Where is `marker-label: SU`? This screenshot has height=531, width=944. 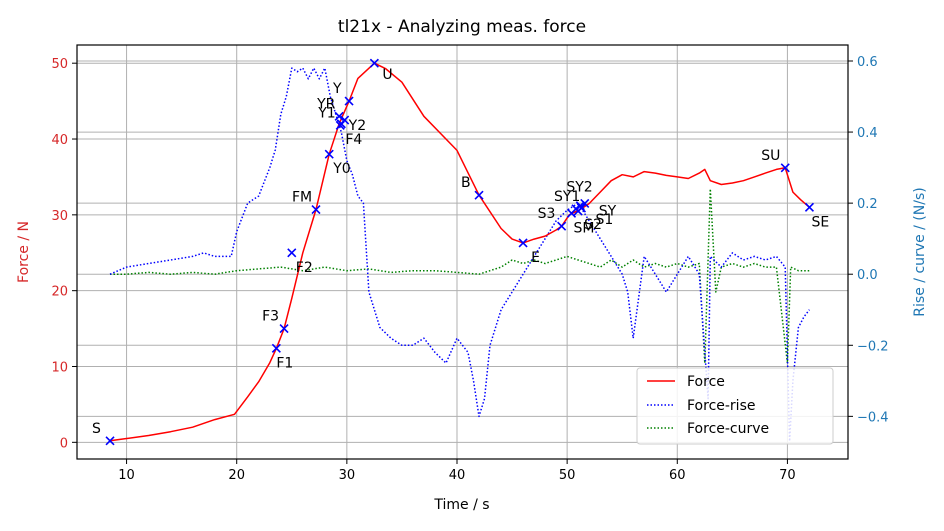
marker-label: SU is located at coordinates (770, 156).